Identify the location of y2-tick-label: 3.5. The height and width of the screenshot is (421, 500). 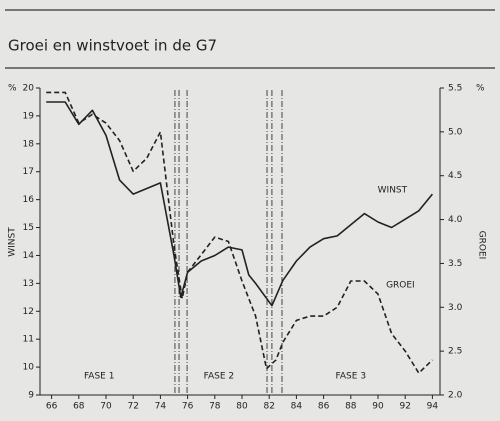
(455, 264).